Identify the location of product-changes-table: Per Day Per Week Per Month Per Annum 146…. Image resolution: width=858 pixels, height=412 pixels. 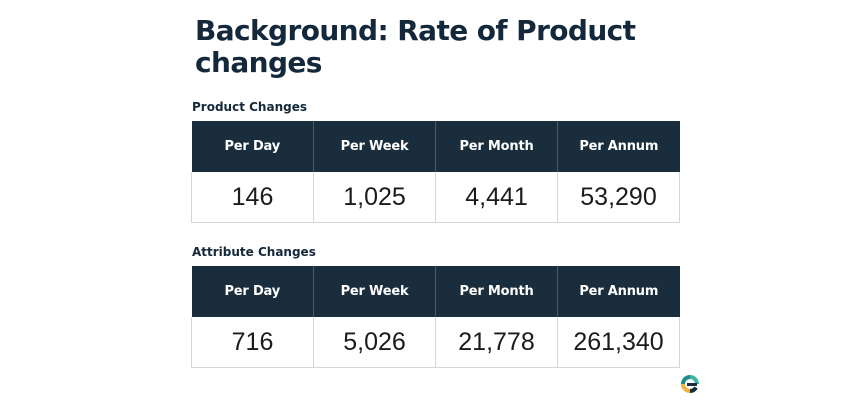
(435, 172).